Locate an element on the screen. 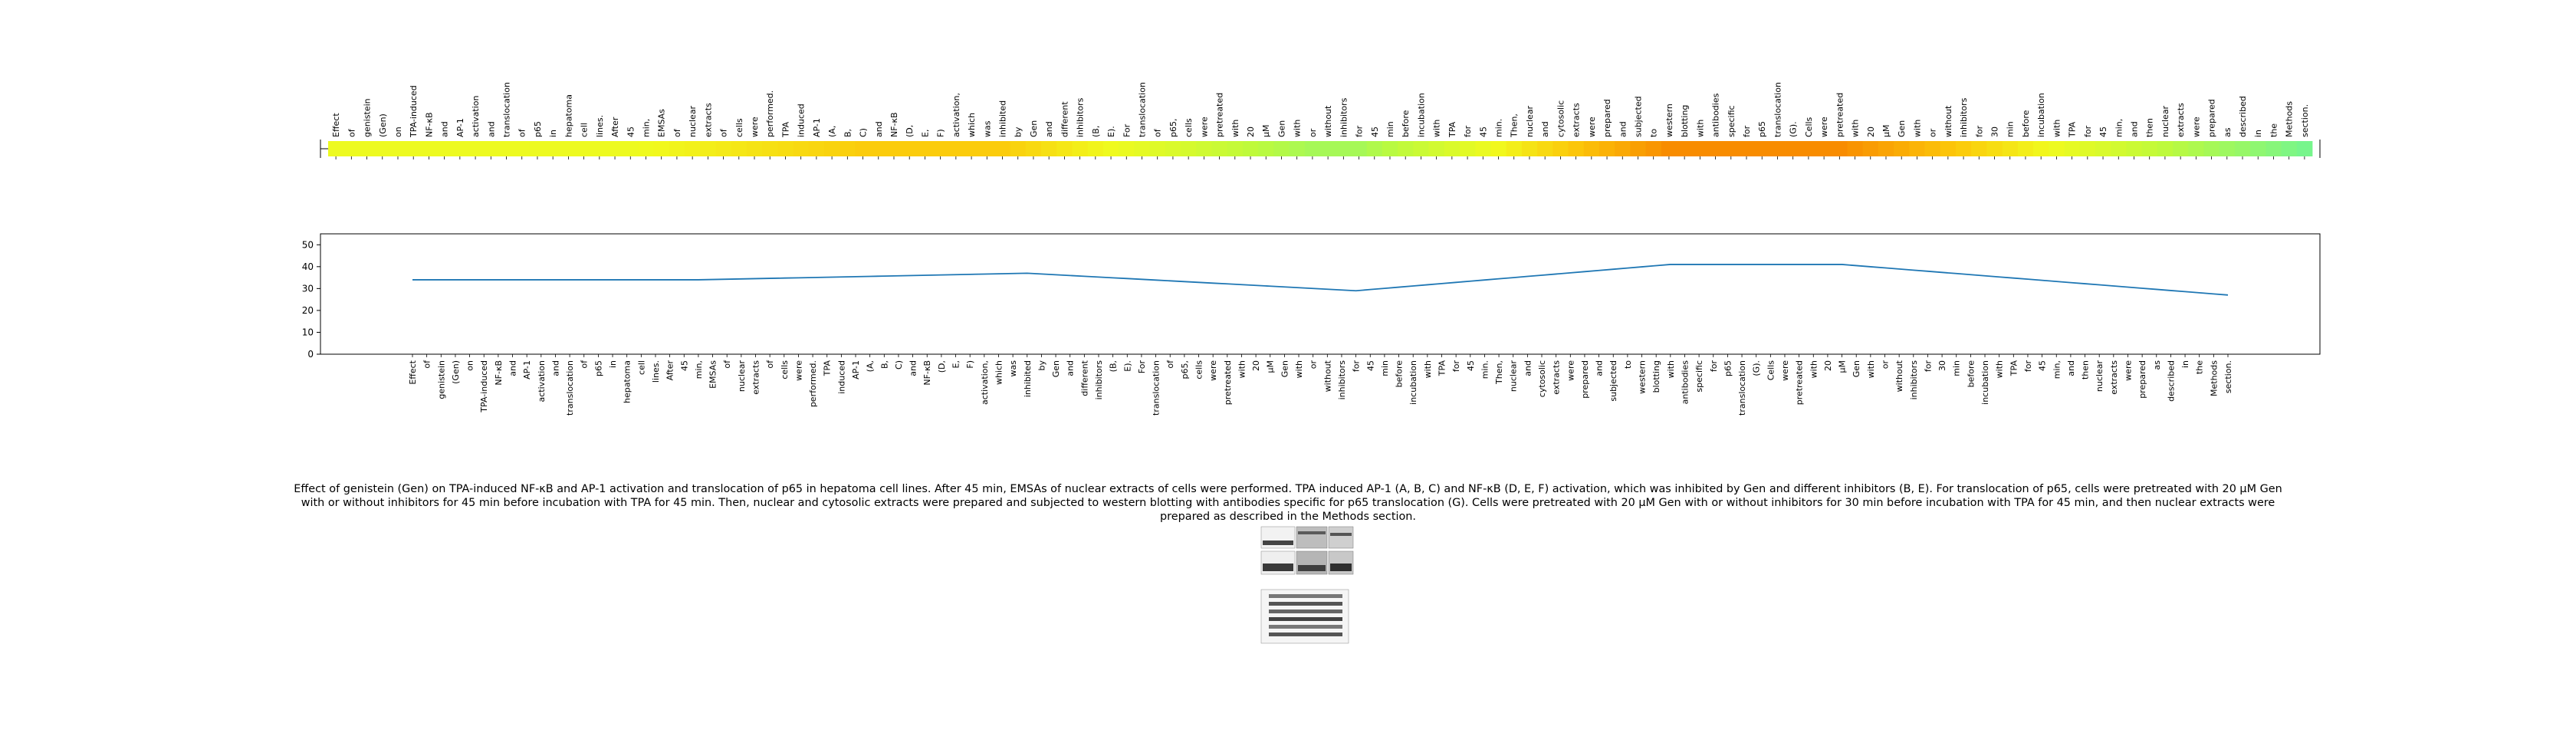 This screenshot has height=736, width=2576. x-tick-label: performed. is located at coordinates (813, 383).